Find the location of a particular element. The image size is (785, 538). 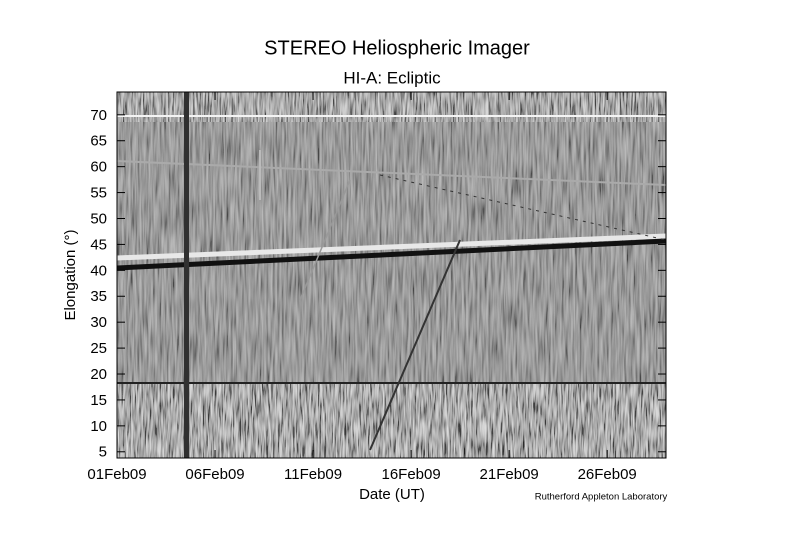

chart-subtitle: HI-A: Ecliptic is located at coordinates (392, 77).